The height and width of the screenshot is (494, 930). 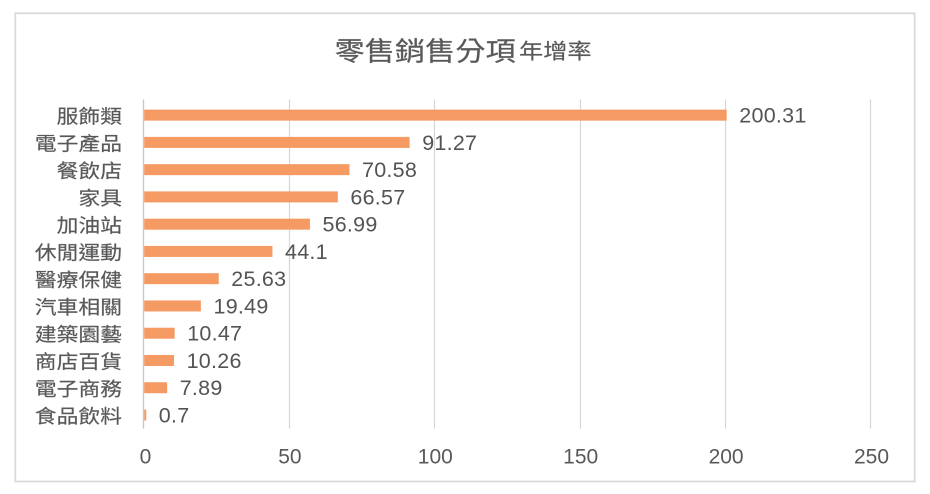 What do you see at coordinates (174, 415) in the screenshot?
I see `svg-text: 0.7` at bounding box center [174, 415].